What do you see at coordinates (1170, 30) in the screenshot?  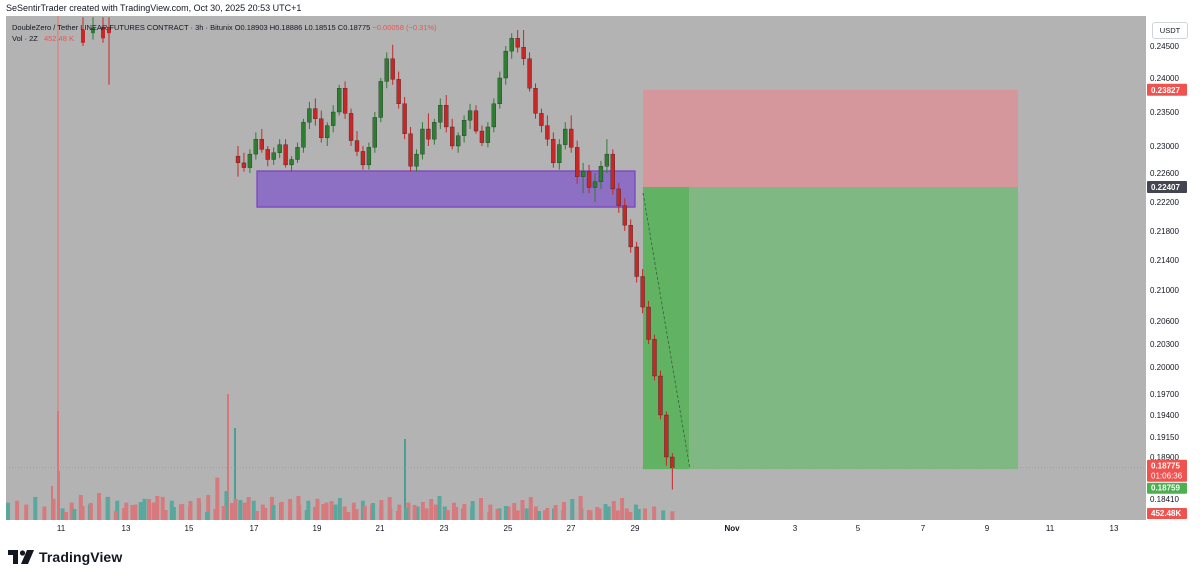 I see `currency-button: USDT` at bounding box center [1170, 30].